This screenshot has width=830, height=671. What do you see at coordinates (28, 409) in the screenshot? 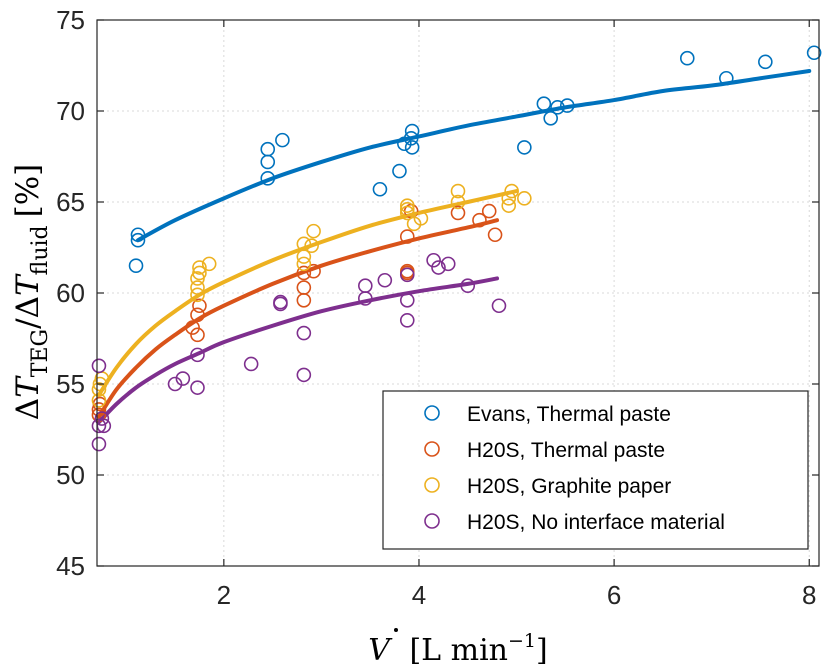
I see `y-axis-delta: Δ` at bounding box center [28, 409].